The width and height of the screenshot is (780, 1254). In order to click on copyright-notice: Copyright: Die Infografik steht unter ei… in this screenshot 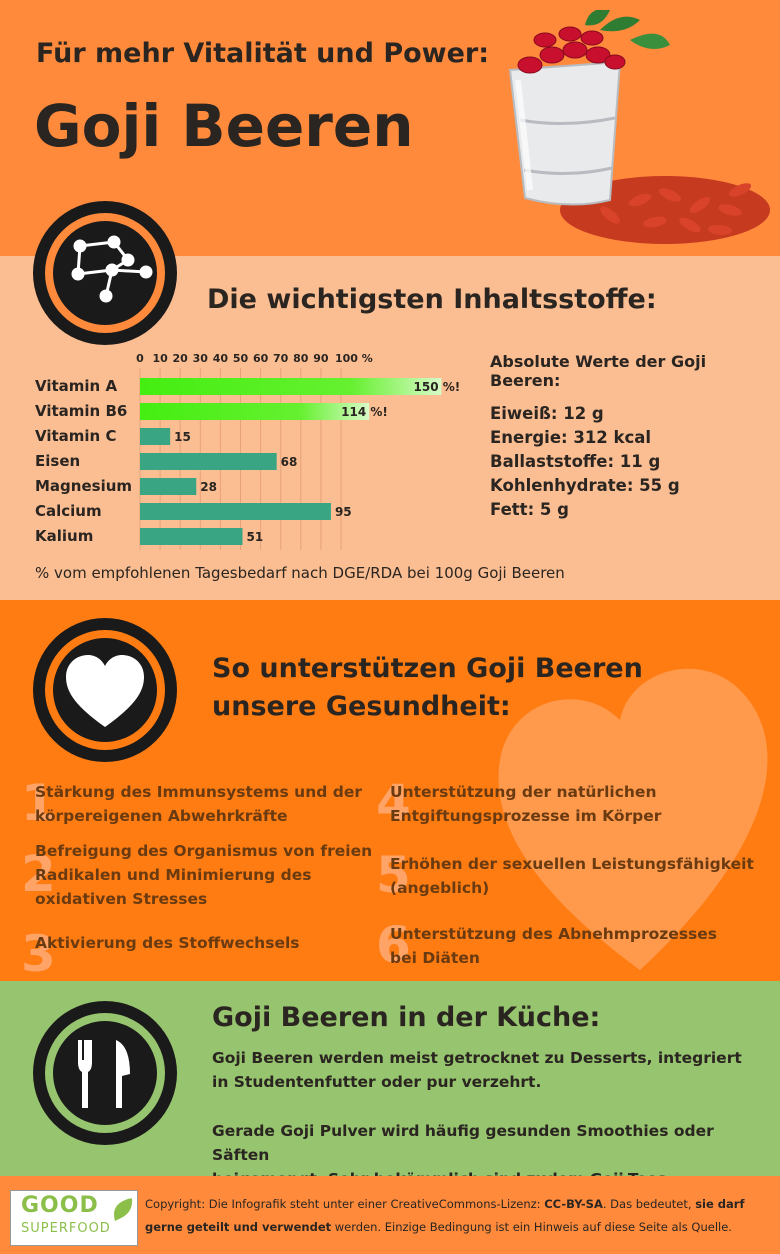, I will do `click(460, 1216)`.